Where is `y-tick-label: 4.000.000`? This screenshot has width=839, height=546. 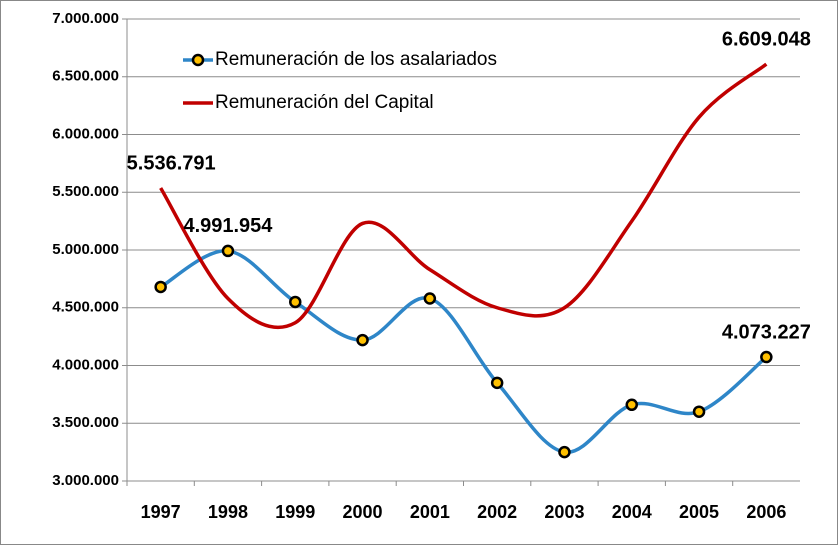
y-tick-label: 4.000.000 is located at coordinates (85, 364).